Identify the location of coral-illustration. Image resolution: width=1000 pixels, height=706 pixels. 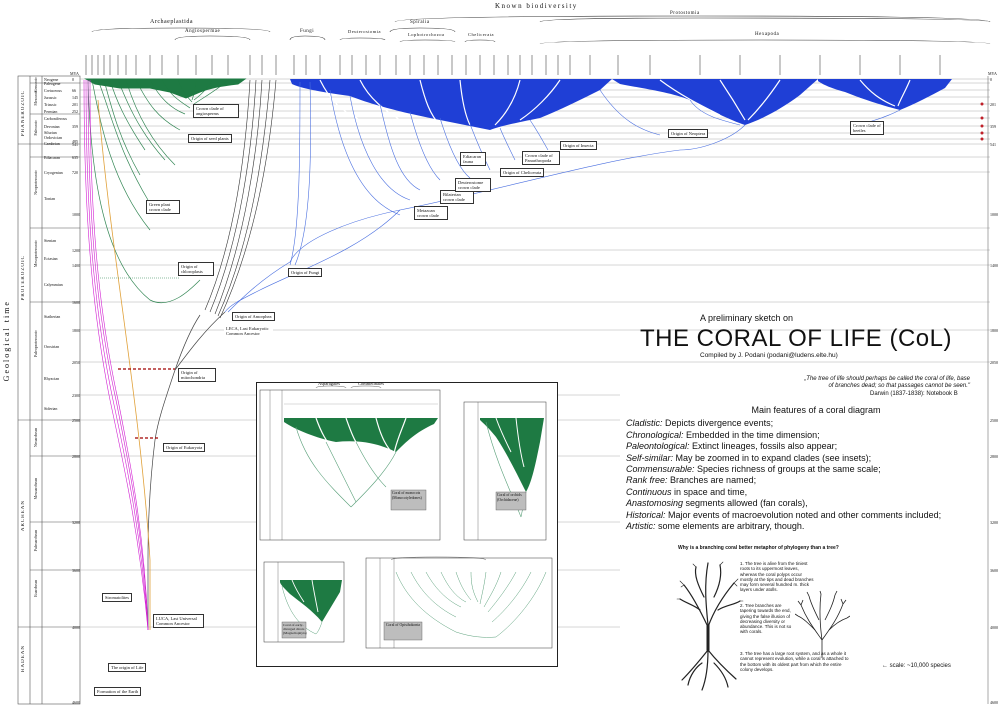
(822, 624).